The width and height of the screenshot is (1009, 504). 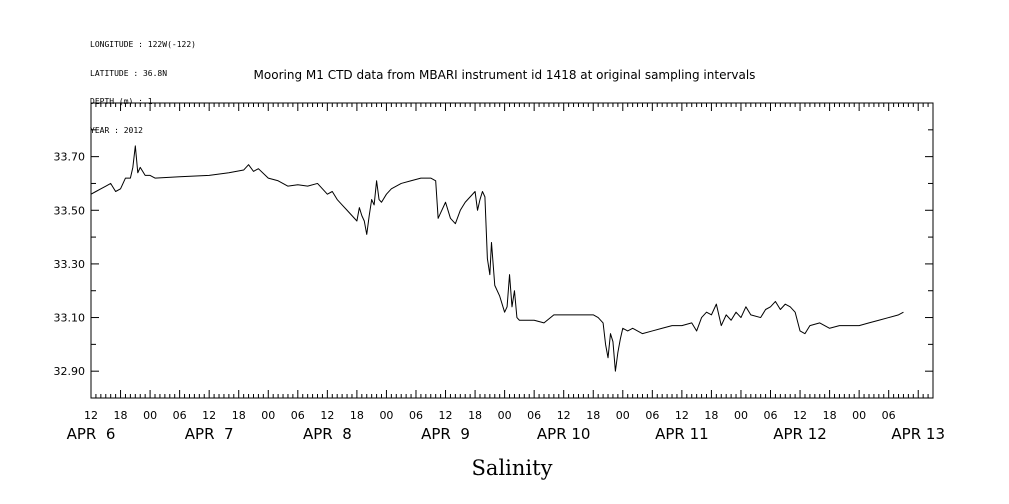 I want to click on y-tick-label: 32.90, so click(x=70, y=371).